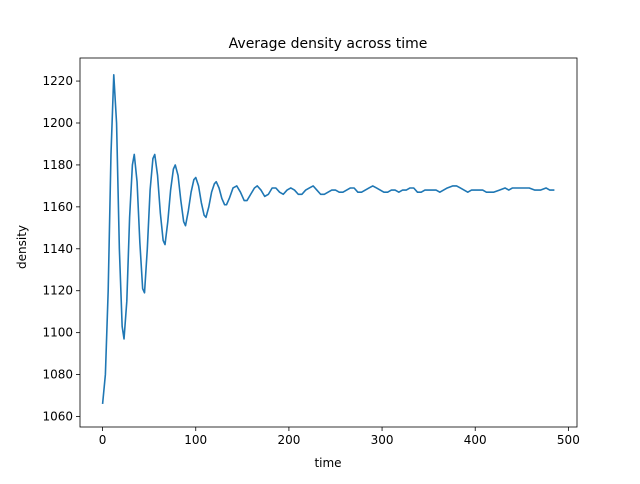 The width and height of the screenshot is (640, 484). Describe the element at coordinates (22, 247) in the screenshot. I see `y-axis-label: density` at that location.